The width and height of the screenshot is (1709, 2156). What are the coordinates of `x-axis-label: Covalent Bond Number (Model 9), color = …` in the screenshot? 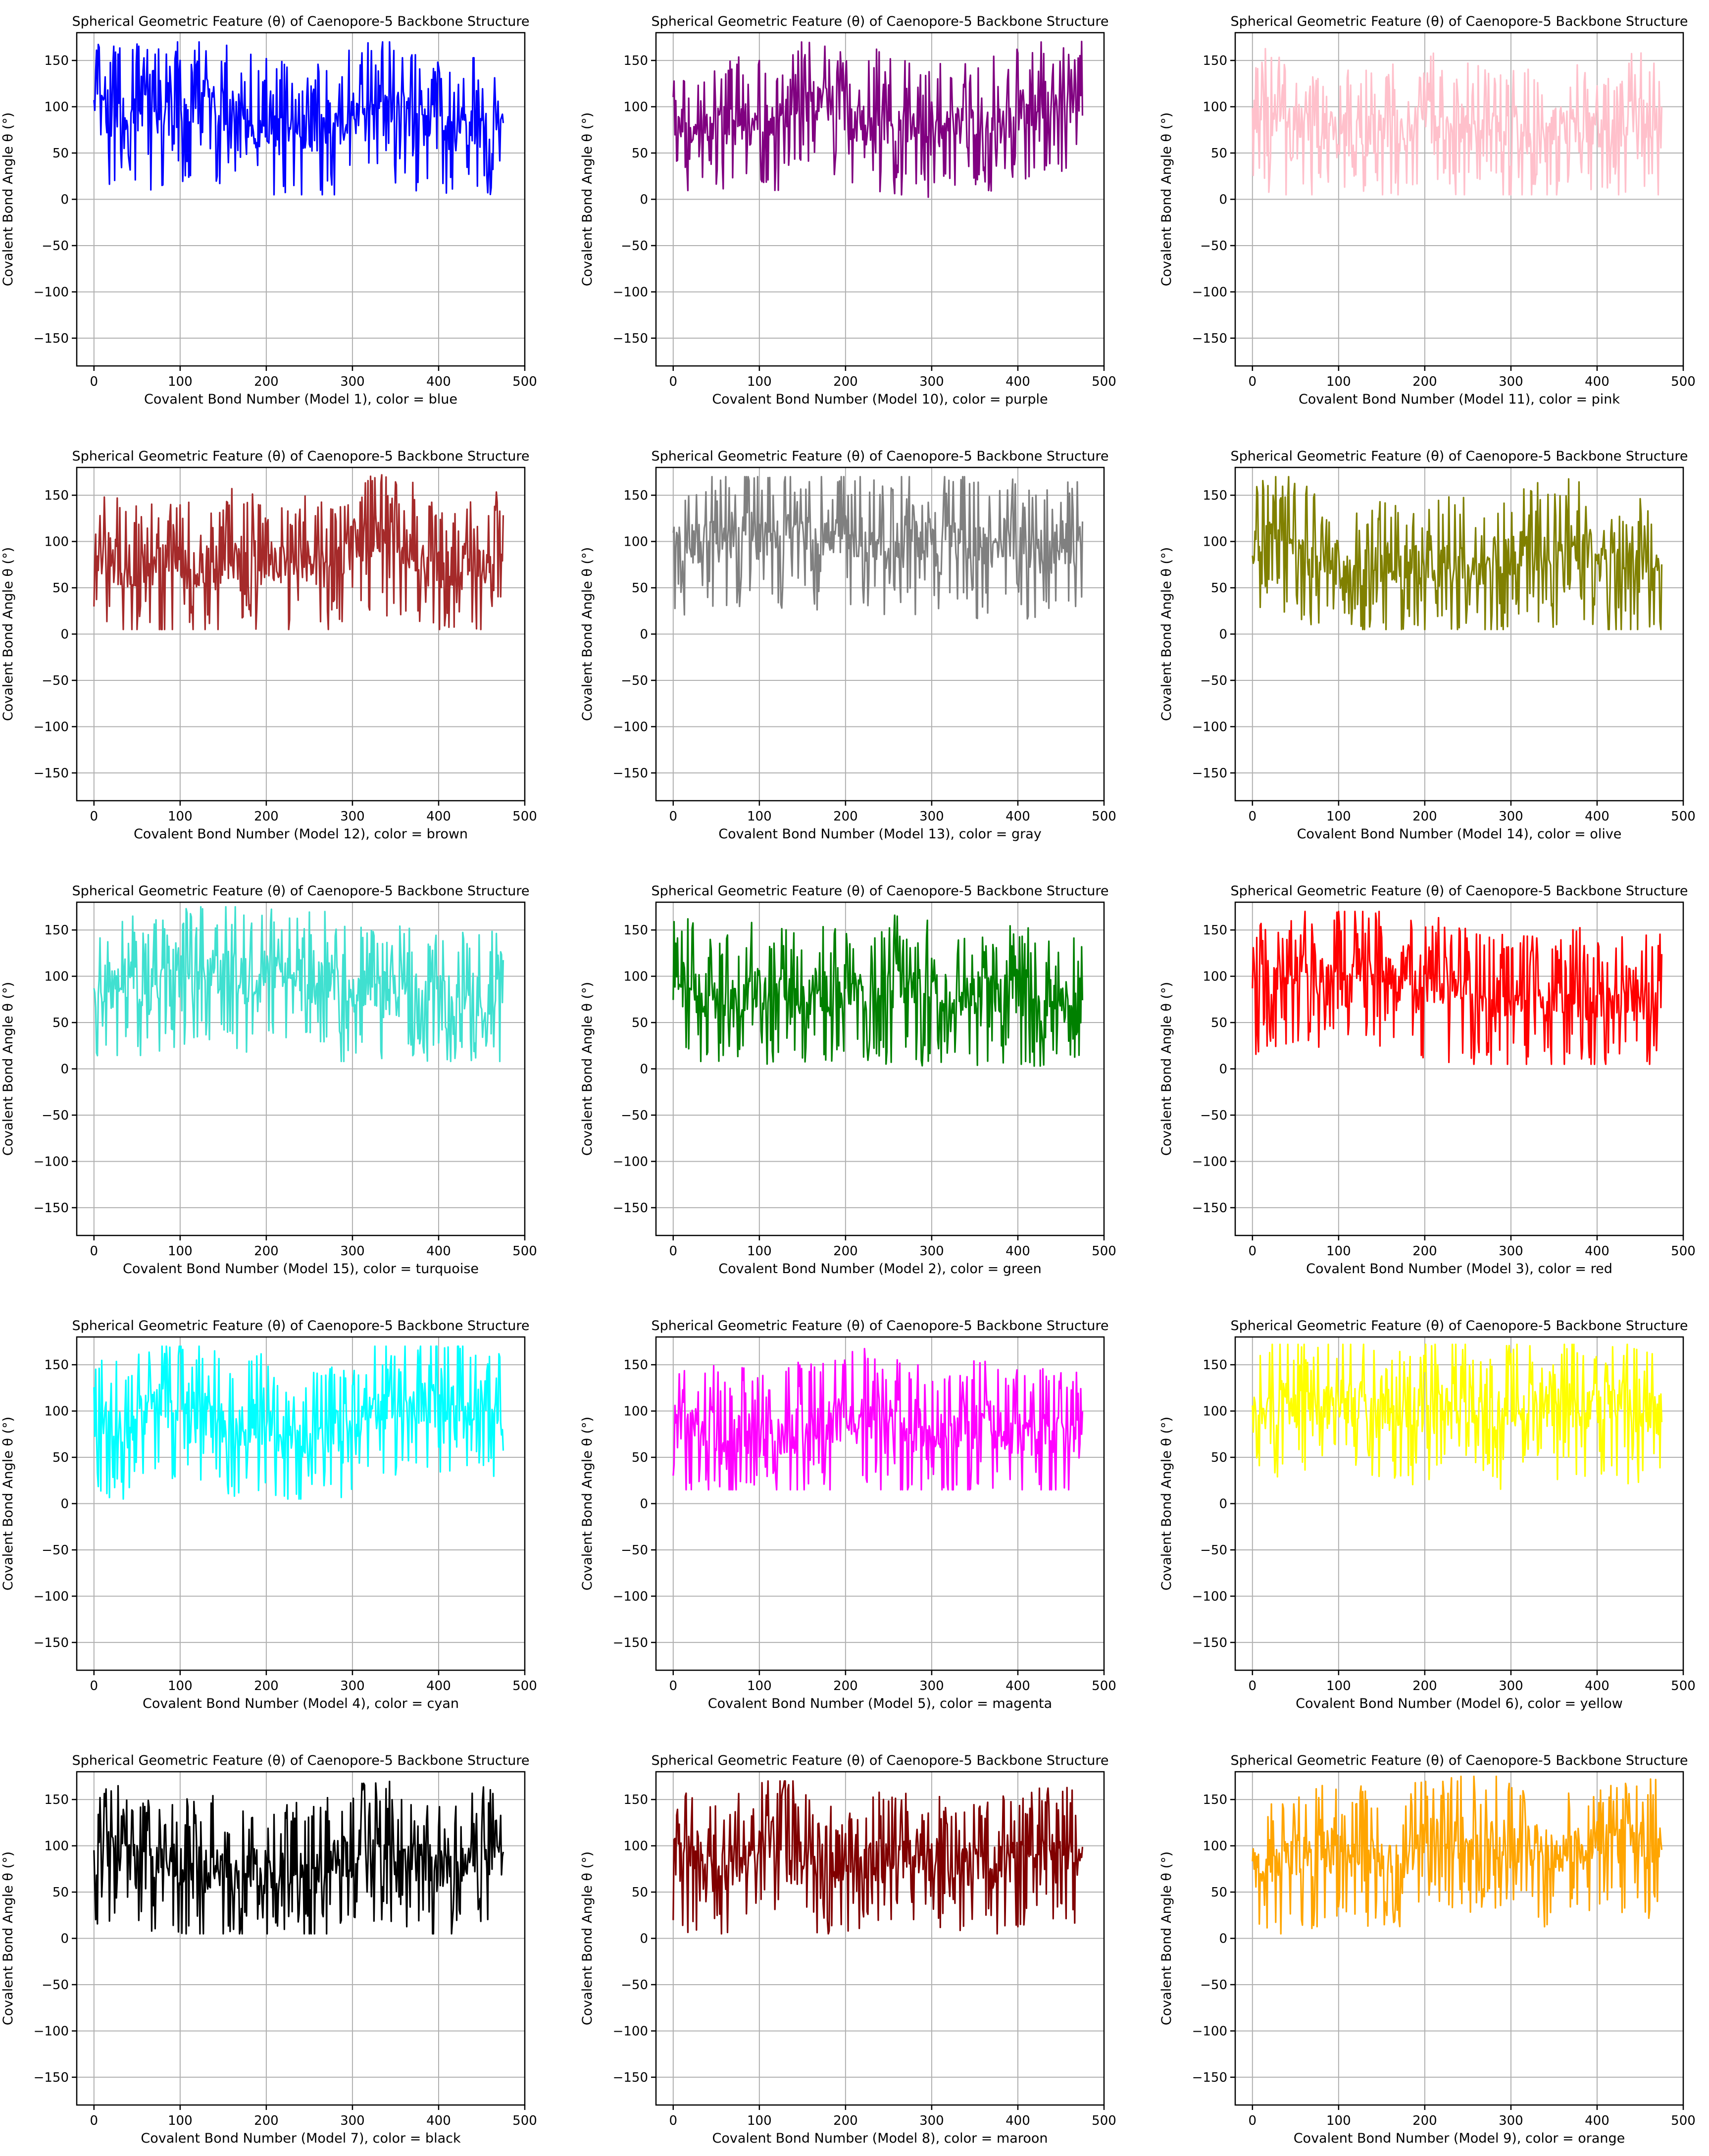 It's located at (1460, 2138).